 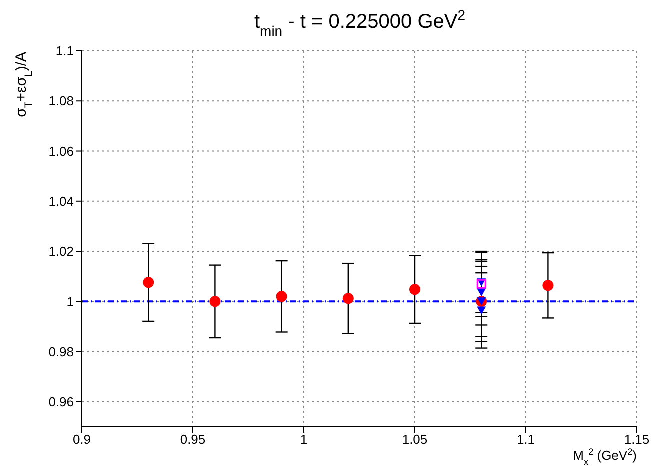 What do you see at coordinates (637, 440) in the screenshot?
I see `x-tick-label: 1.15` at bounding box center [637, 440].